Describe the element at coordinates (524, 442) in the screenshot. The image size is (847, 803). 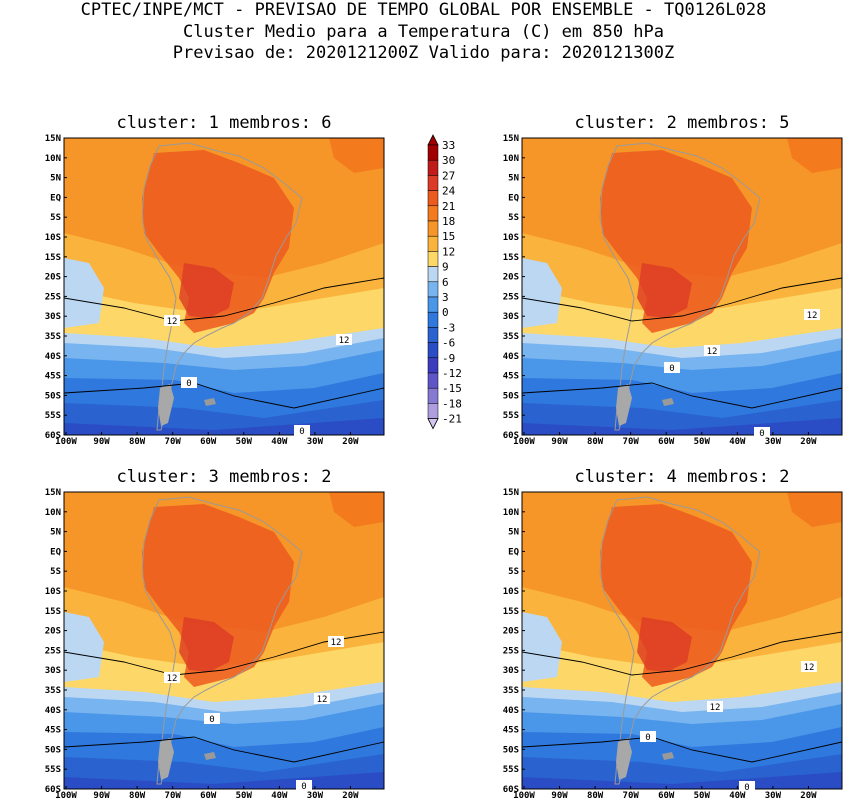
I see `lon-tick-label: 100W` at that location.